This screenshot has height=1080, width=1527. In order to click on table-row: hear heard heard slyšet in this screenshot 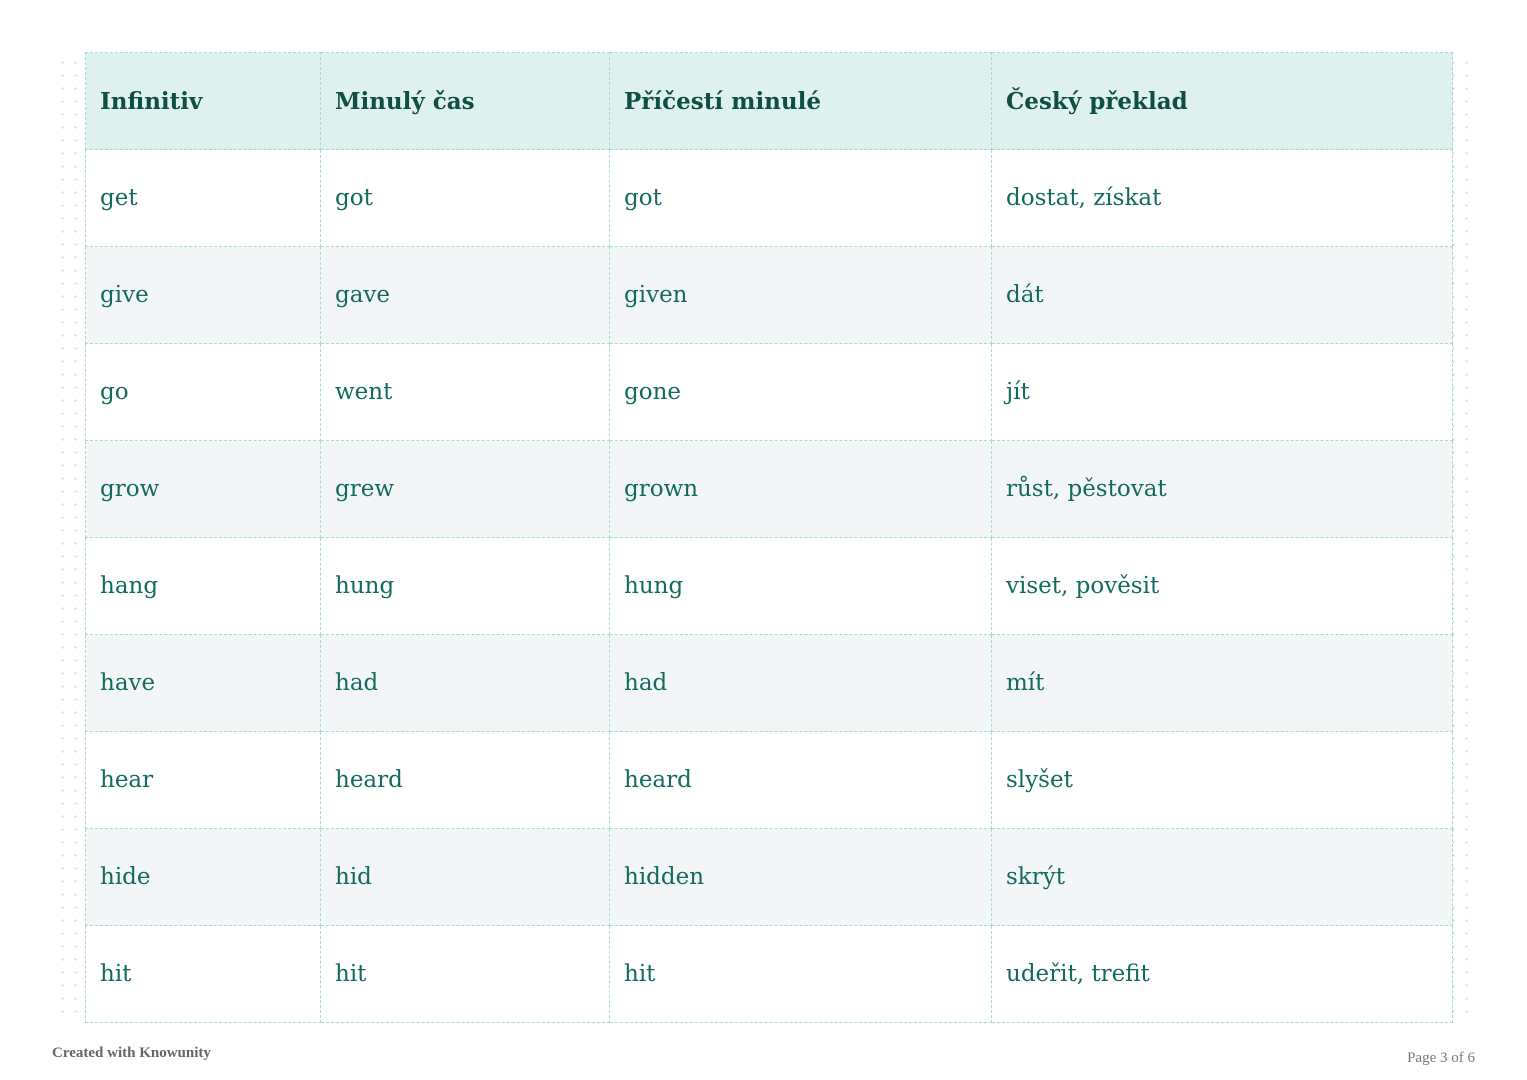, I will do `click(769, 780)`.